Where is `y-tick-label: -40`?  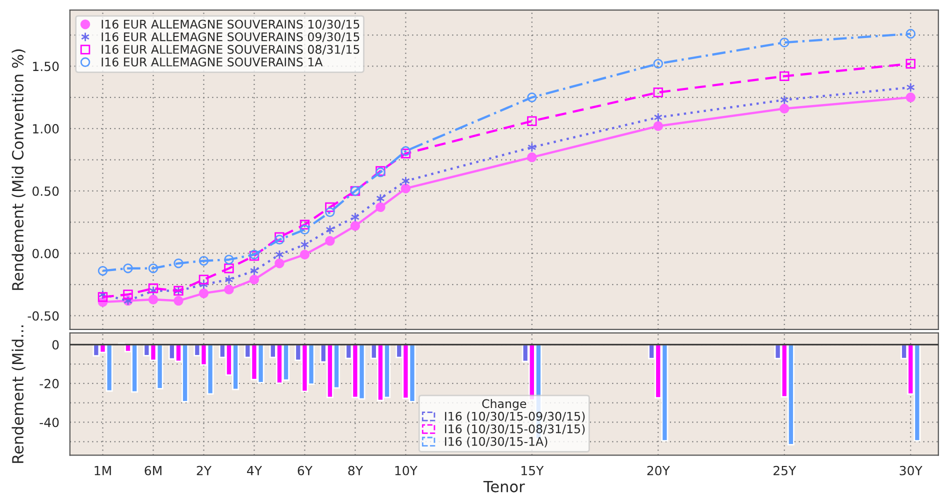 y-tick-label: -40 is located at coordinates (49, 423).